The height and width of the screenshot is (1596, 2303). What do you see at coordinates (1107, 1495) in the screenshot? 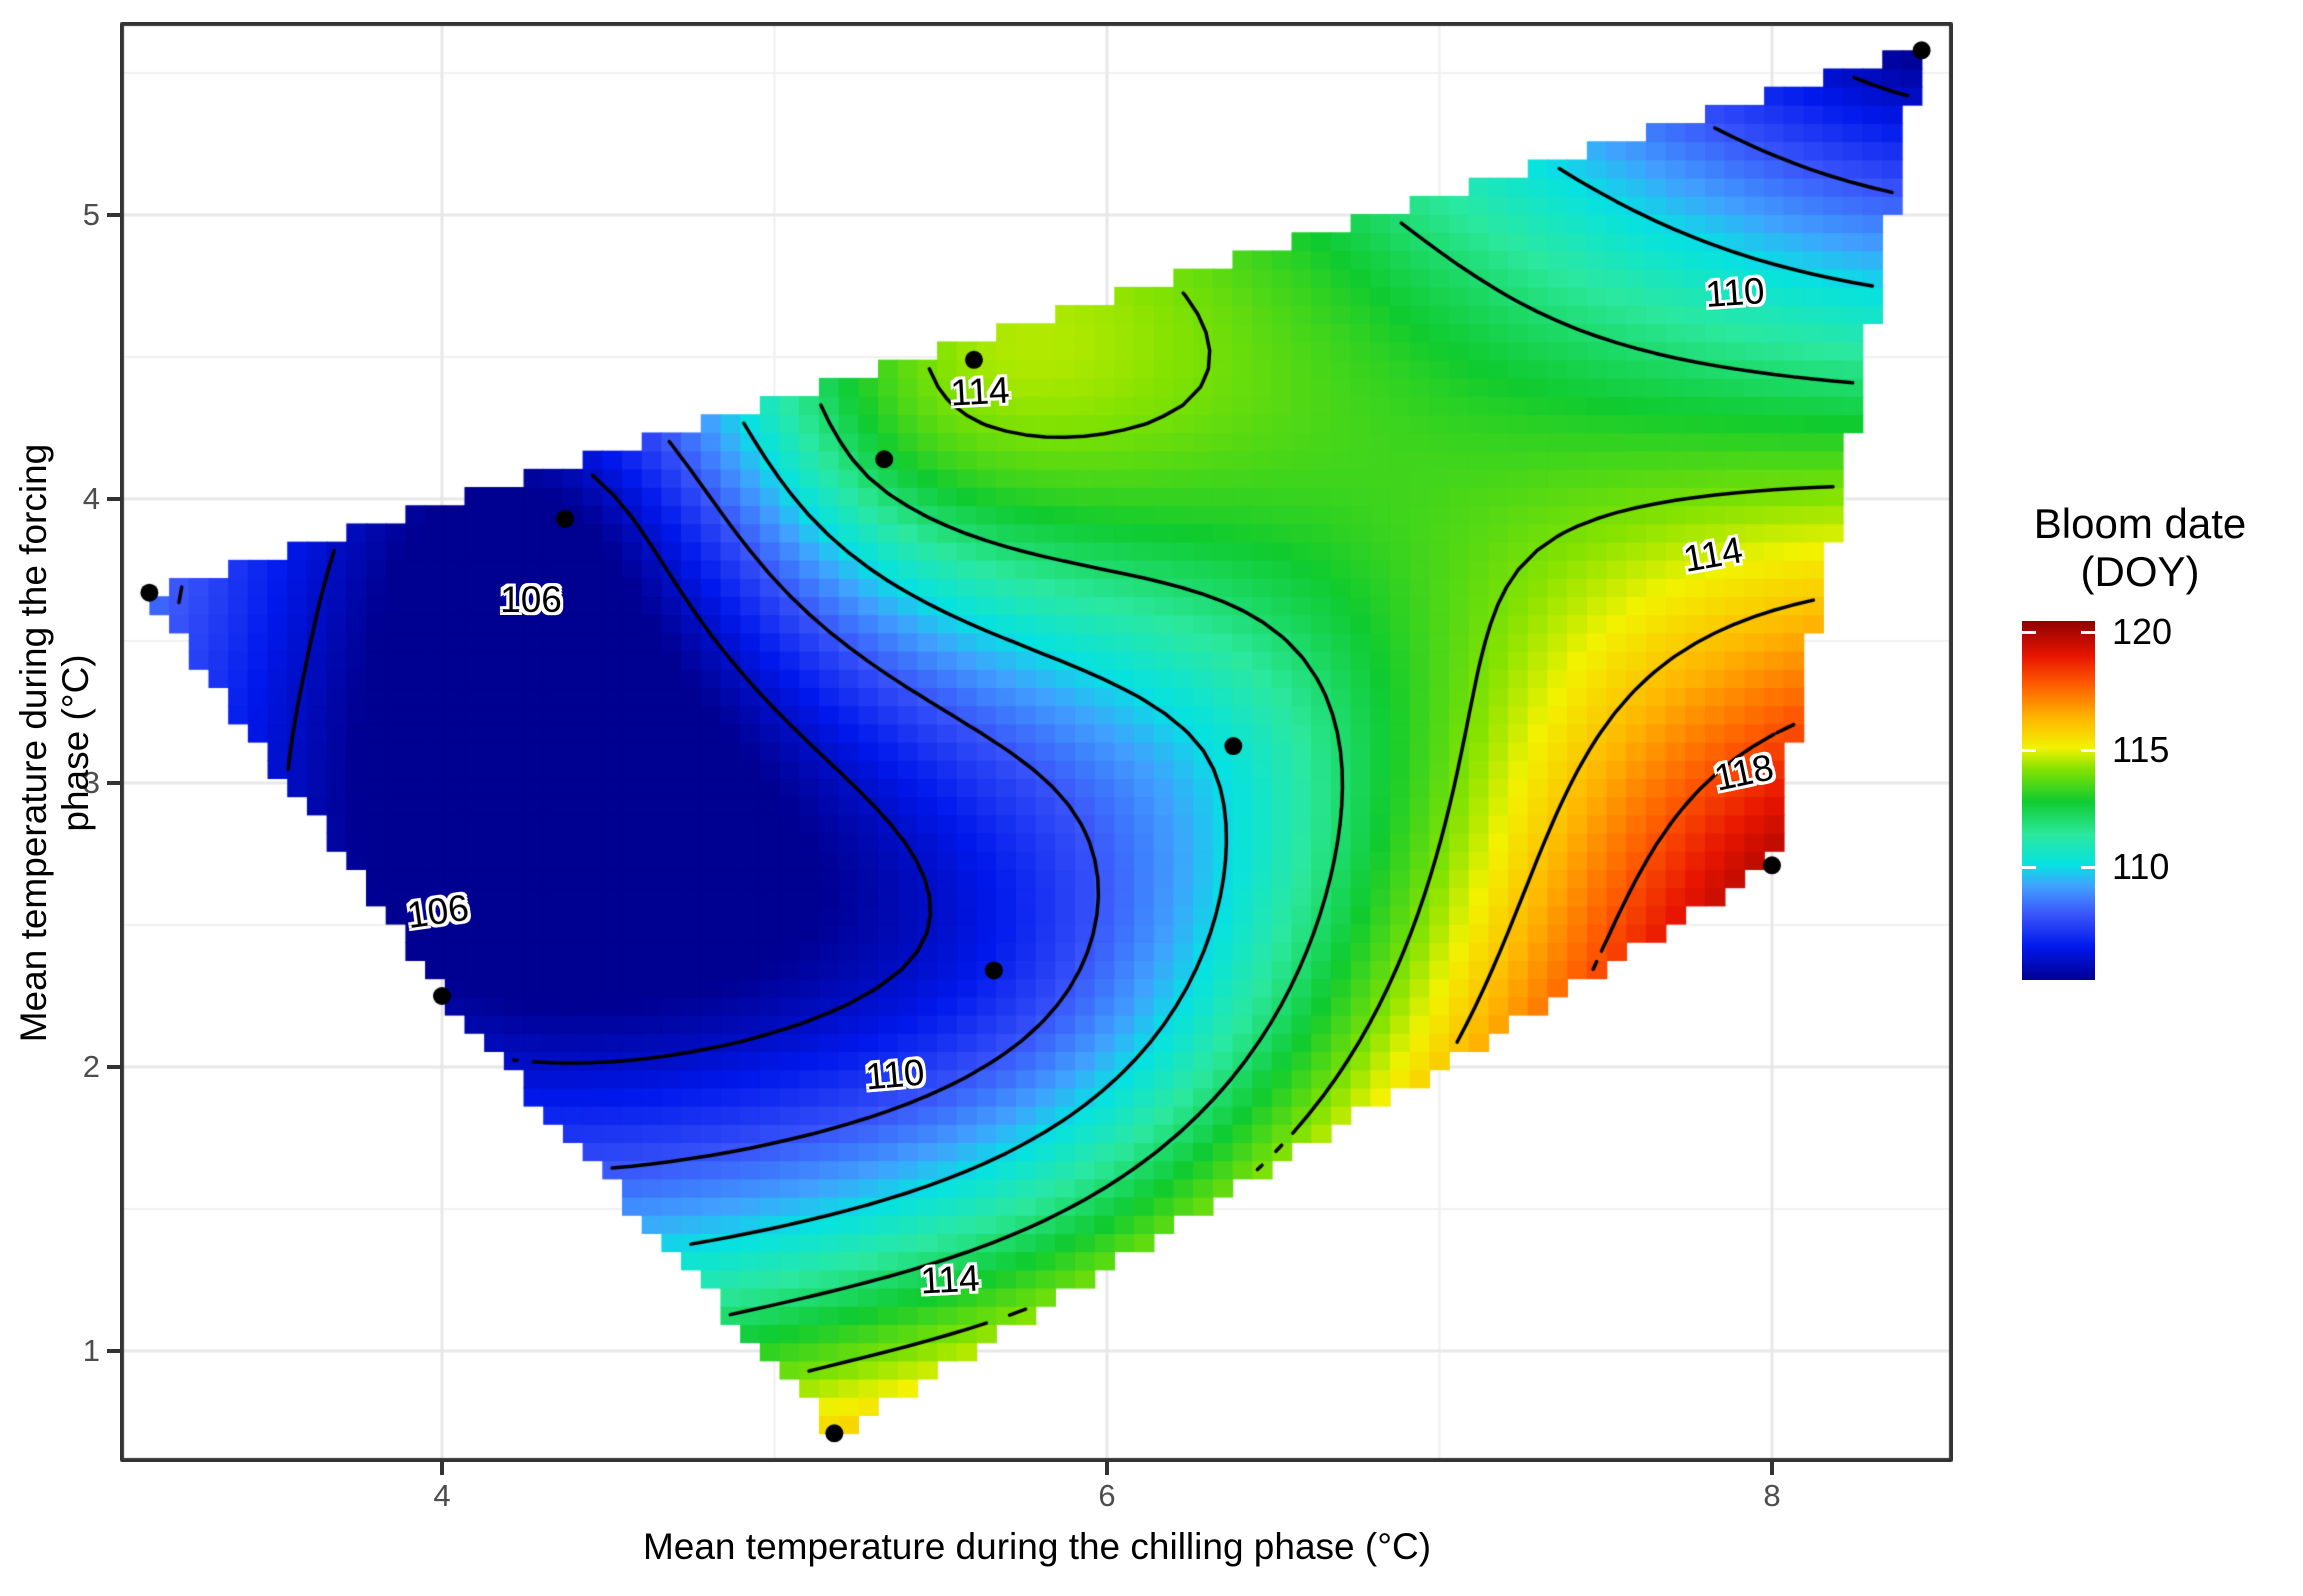
I see `x-tick-label: 6` at bounding box center [1107, 1495].